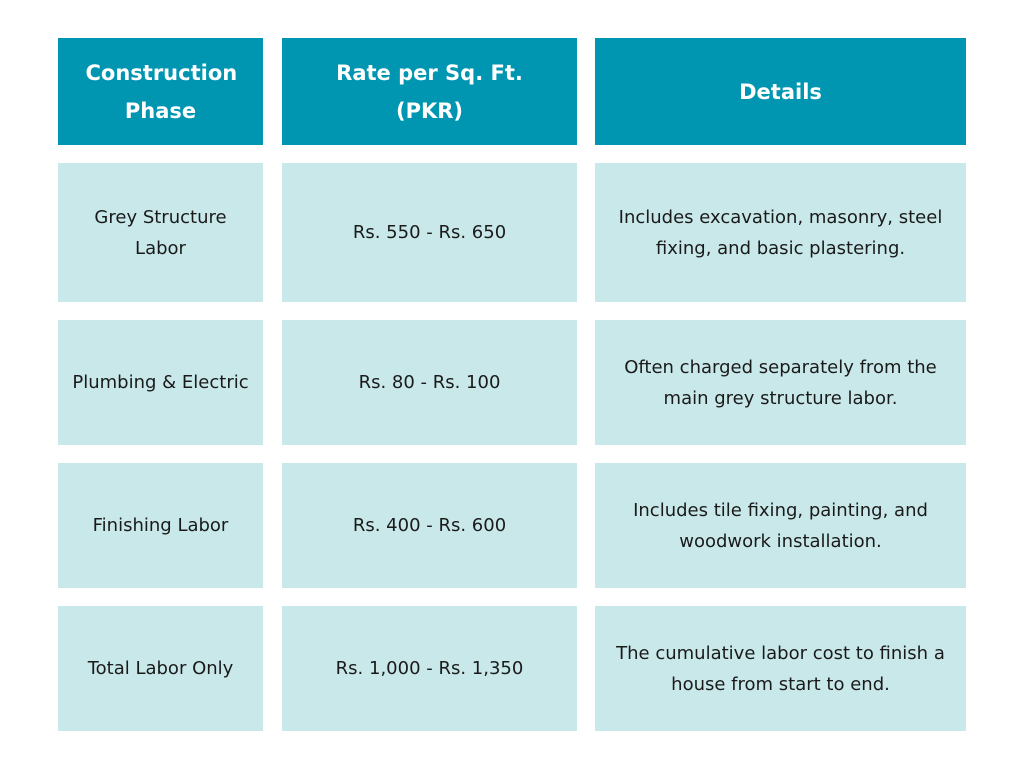 The image size is (1024, 768). I want to click on header-text: Details, so click(780, 91).